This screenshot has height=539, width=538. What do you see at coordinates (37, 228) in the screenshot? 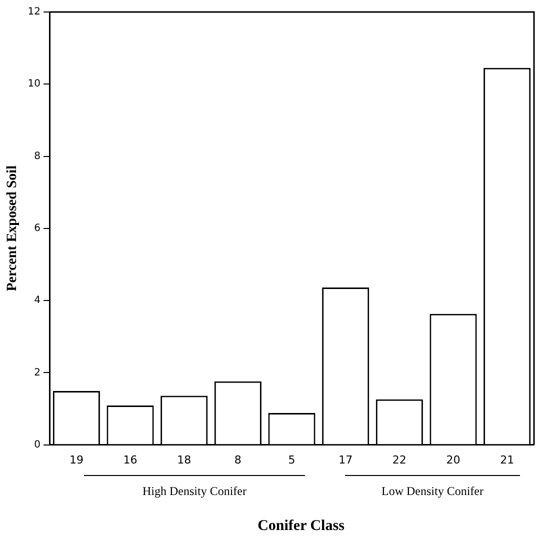
I see `y-tick-label: 6` at bounding box center [37, 228].